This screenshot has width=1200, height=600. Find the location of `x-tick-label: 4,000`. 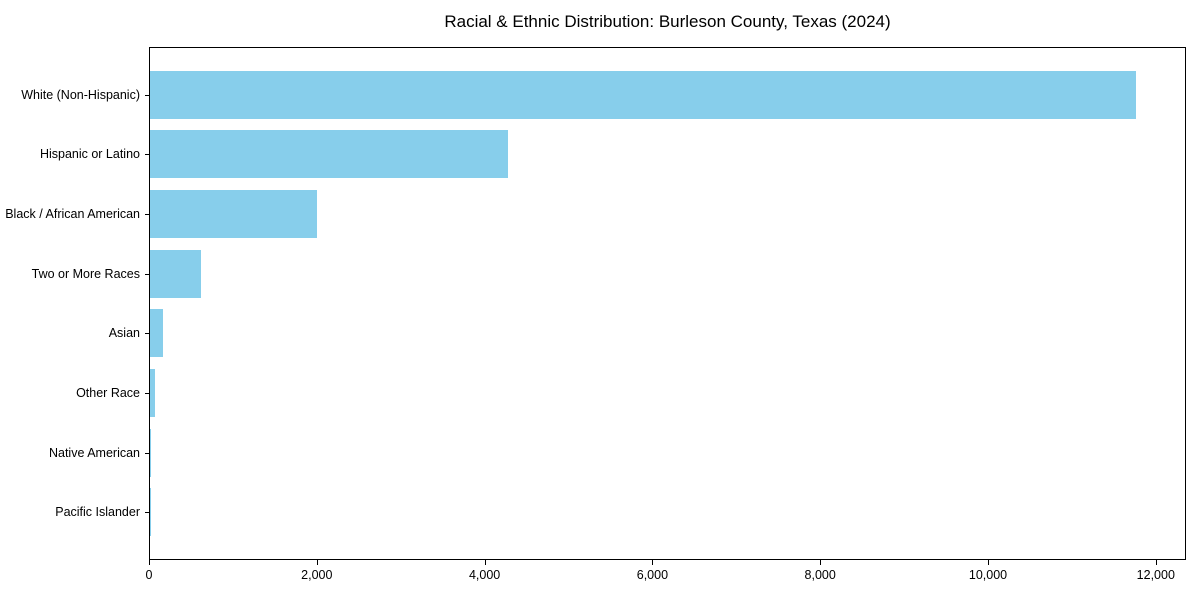

x-tick-label: 4,000 is located at coordinates (484, 575).